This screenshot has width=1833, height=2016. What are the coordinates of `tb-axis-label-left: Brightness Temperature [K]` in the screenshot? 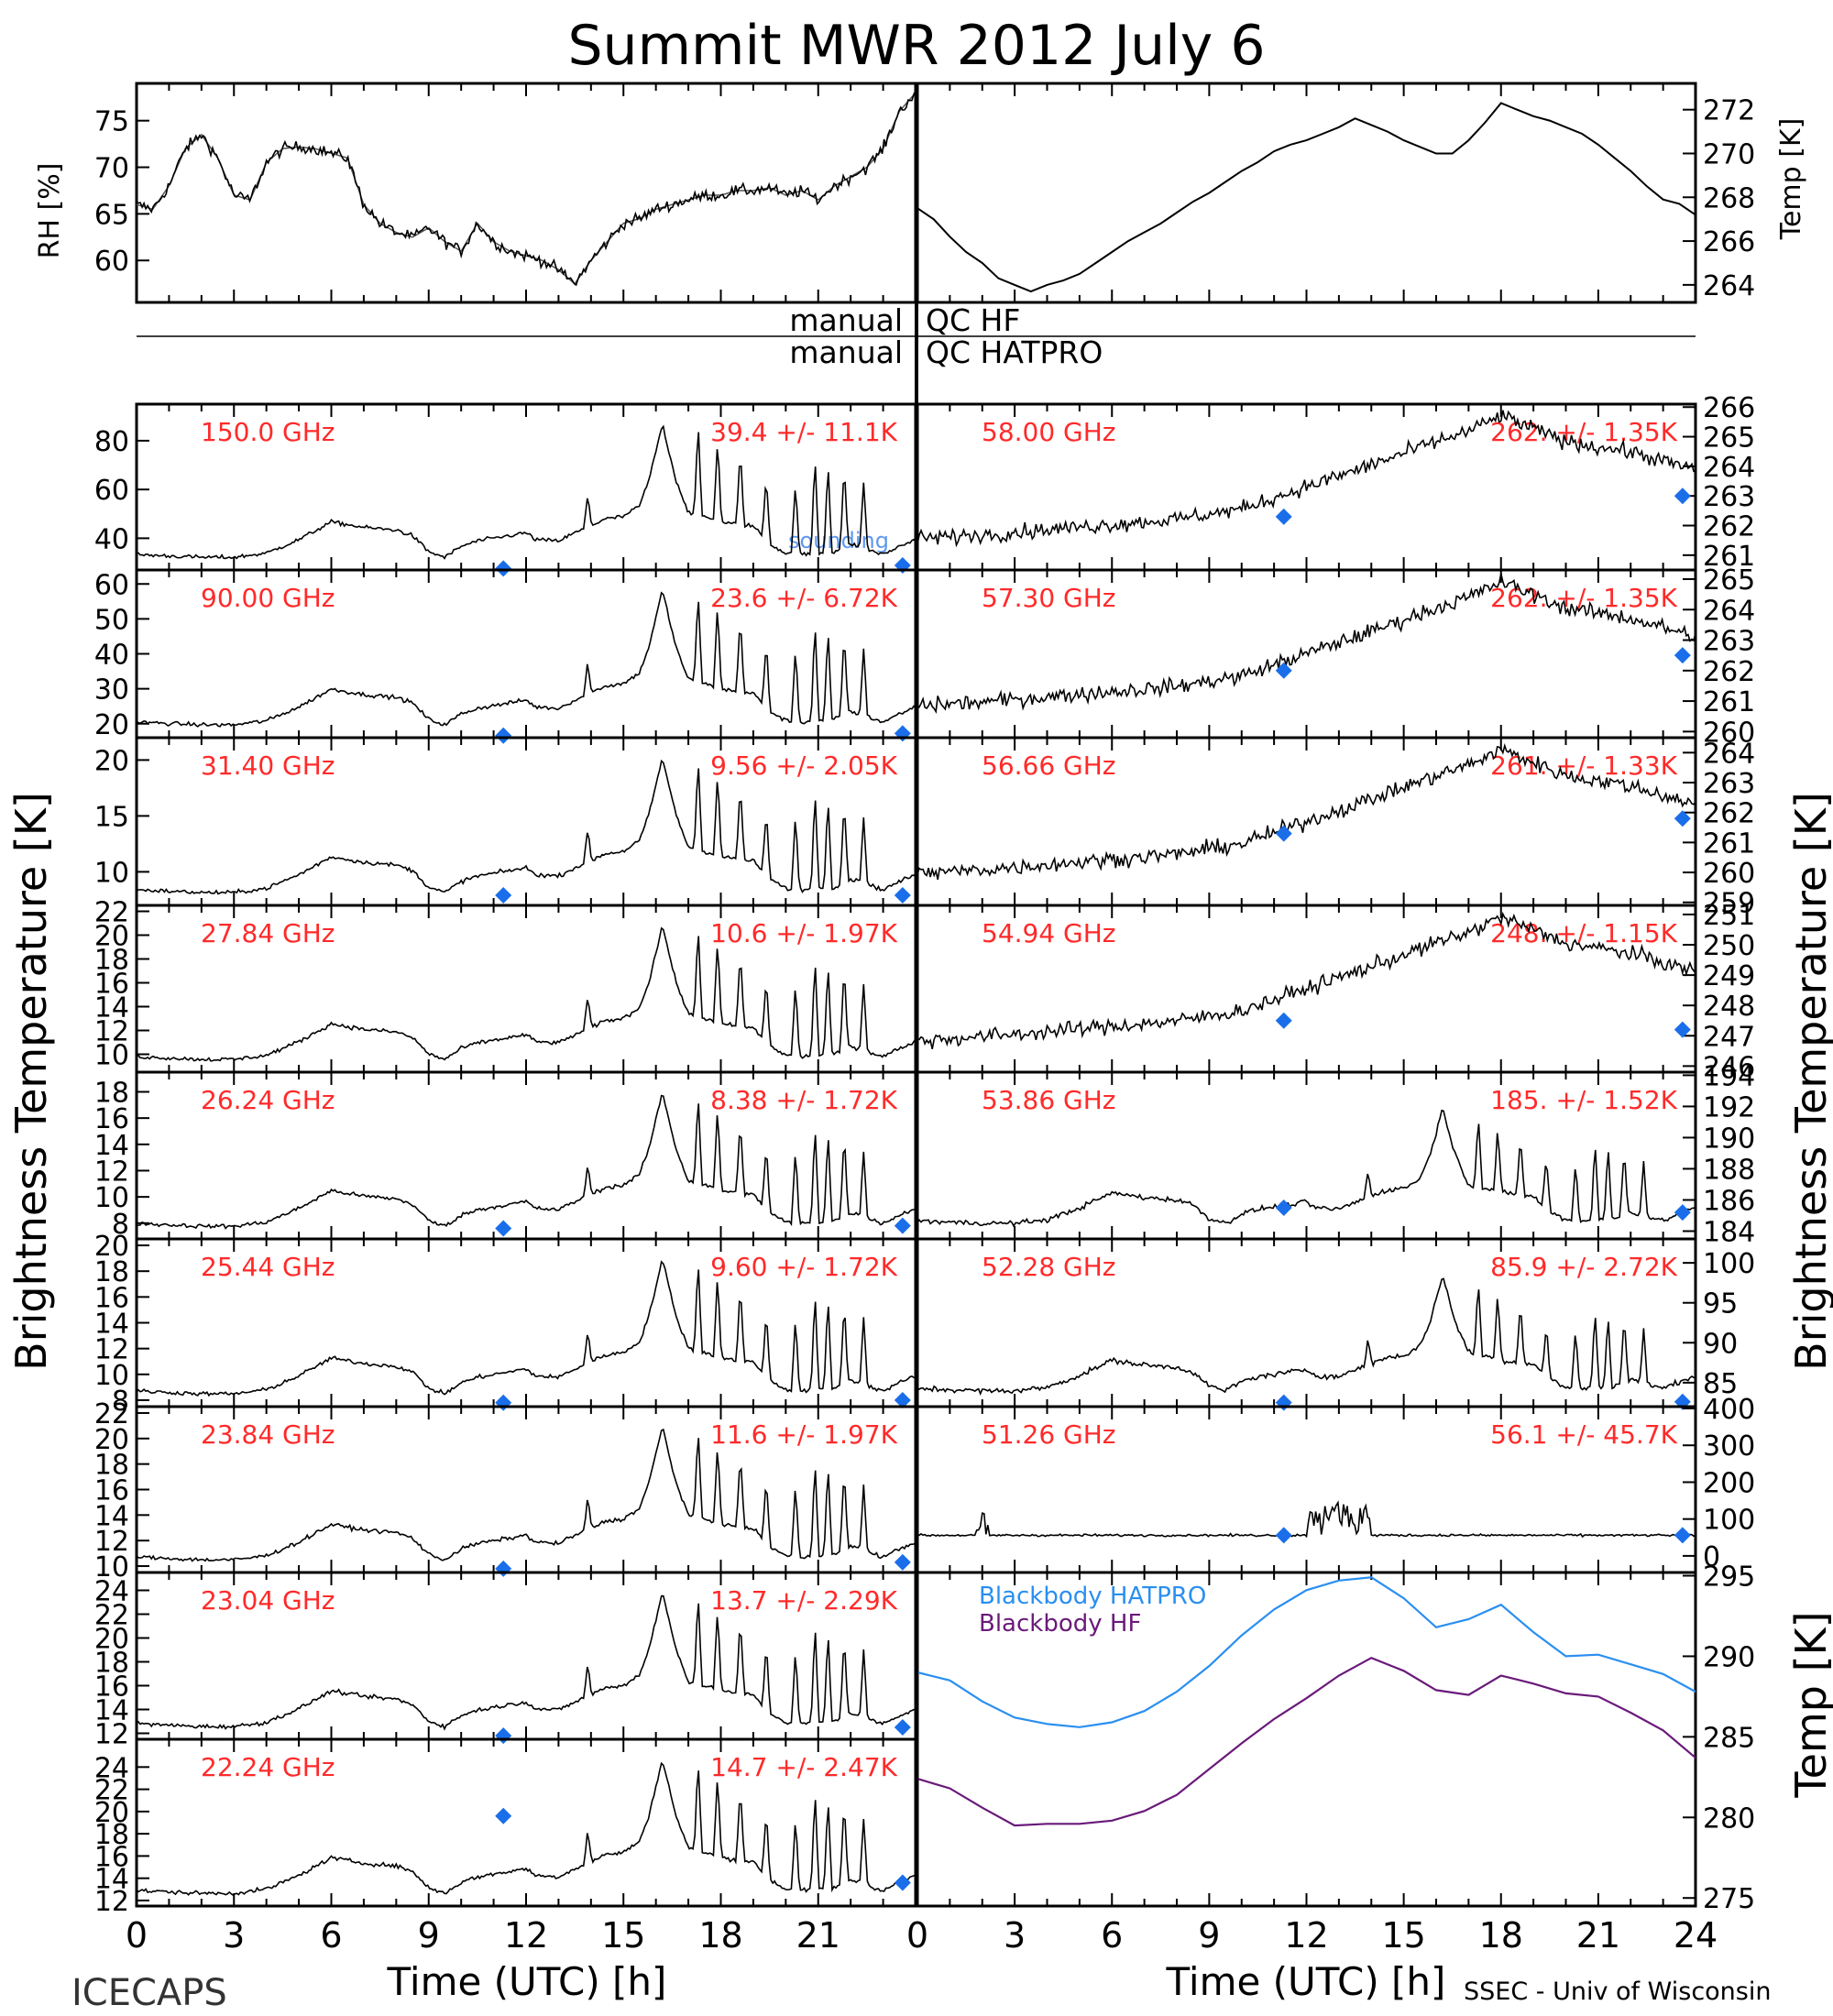 It's located at (31, 1081).